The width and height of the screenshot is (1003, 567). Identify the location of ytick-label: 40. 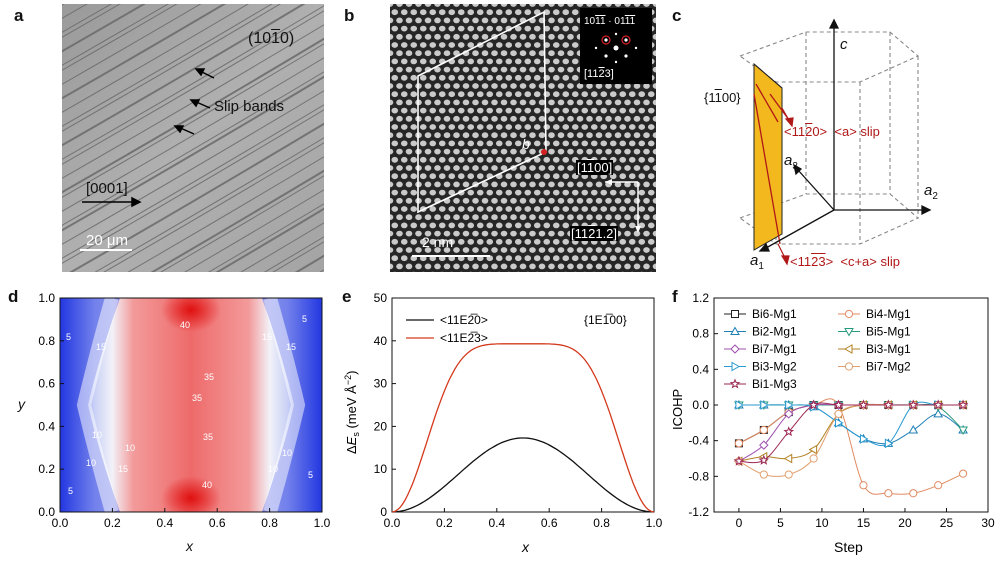
(381, 341).